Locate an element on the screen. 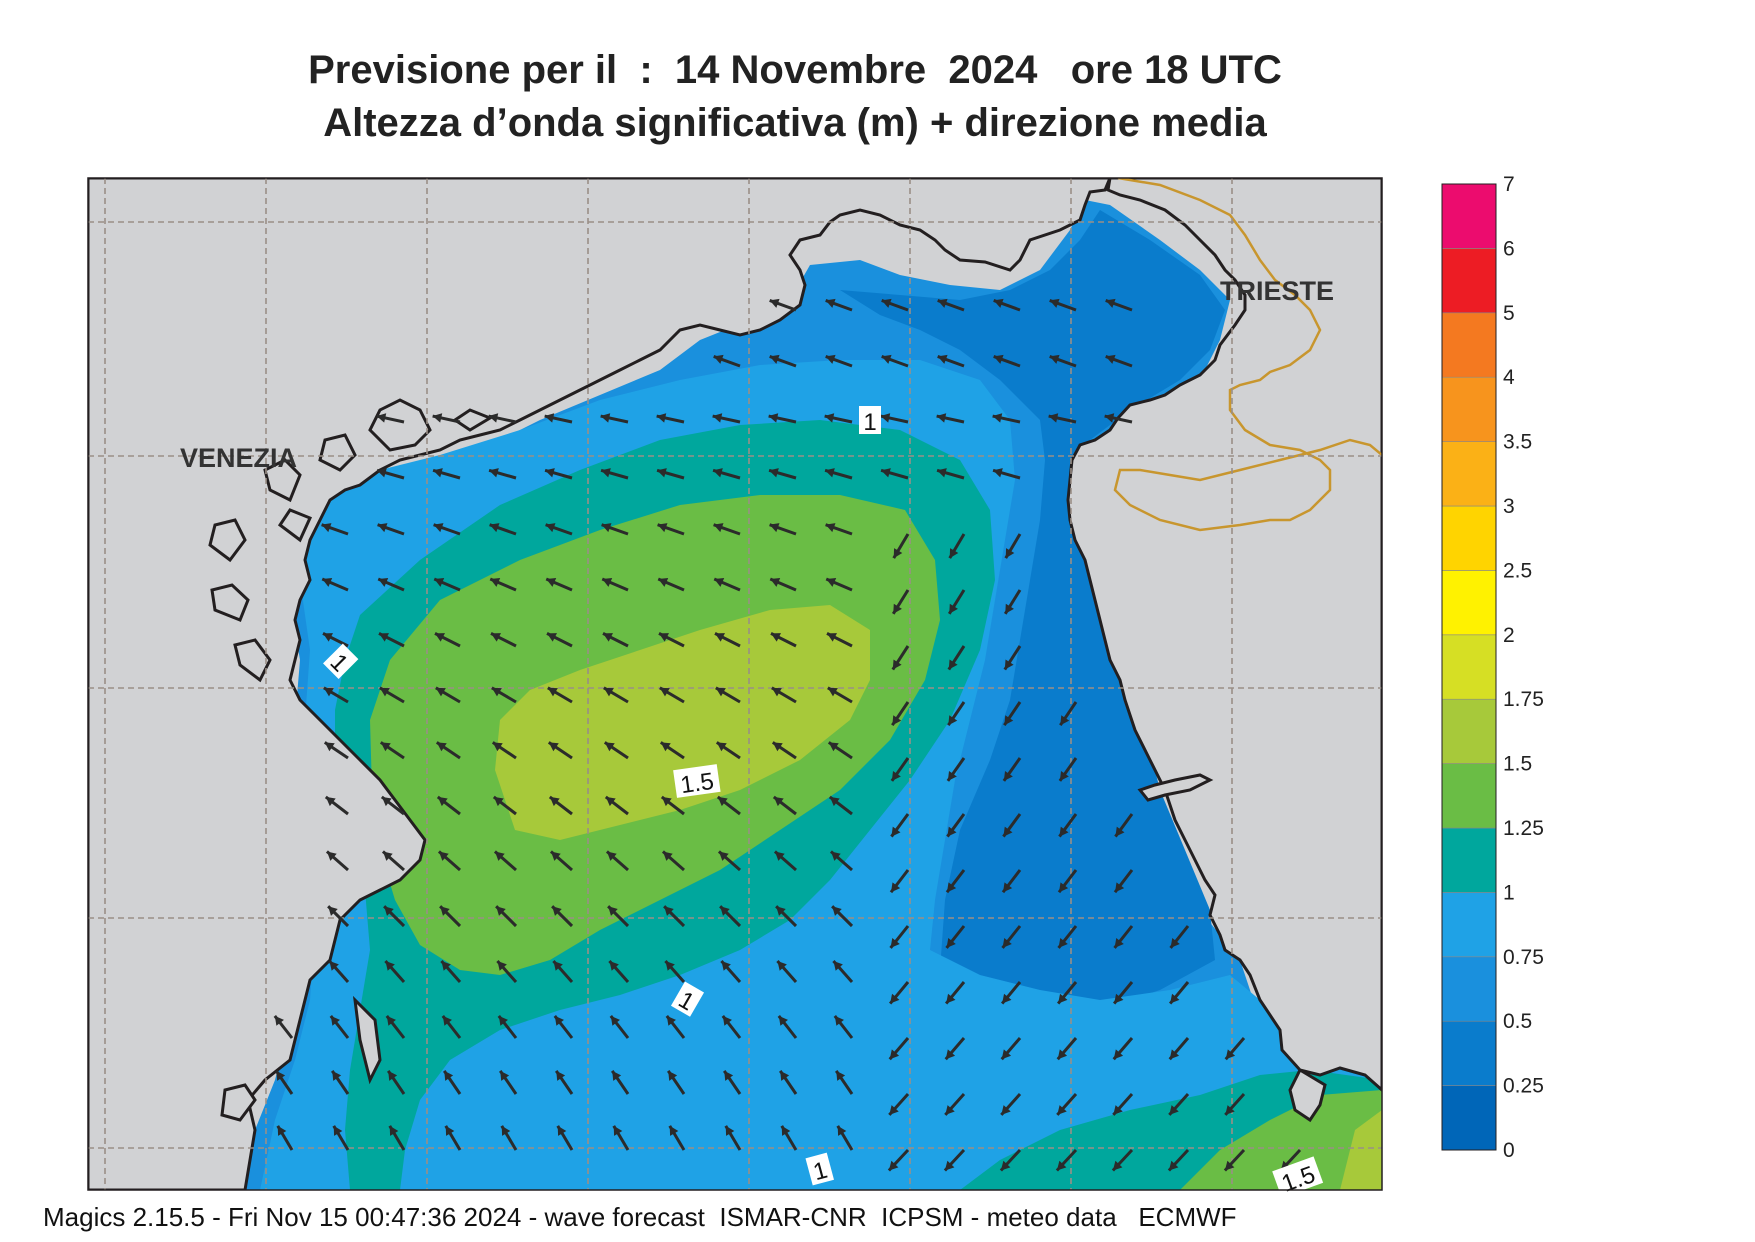 The height and width of the screenshot is (1242, 1755). colorbar-tick-label: 1.75 is located at coordinates (1523, 699).